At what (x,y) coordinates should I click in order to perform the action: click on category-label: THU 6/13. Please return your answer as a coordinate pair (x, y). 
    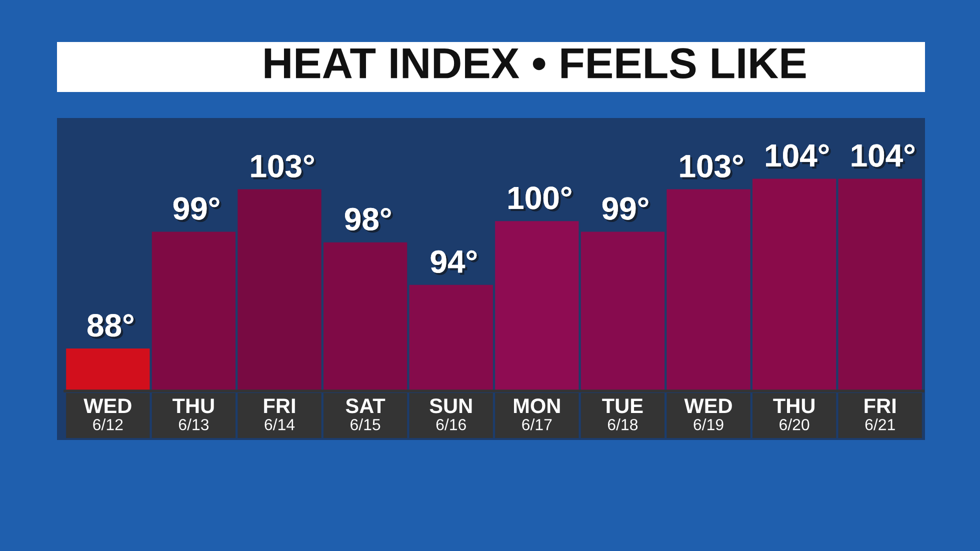
    Looking at the image, I should click on (193, 414).